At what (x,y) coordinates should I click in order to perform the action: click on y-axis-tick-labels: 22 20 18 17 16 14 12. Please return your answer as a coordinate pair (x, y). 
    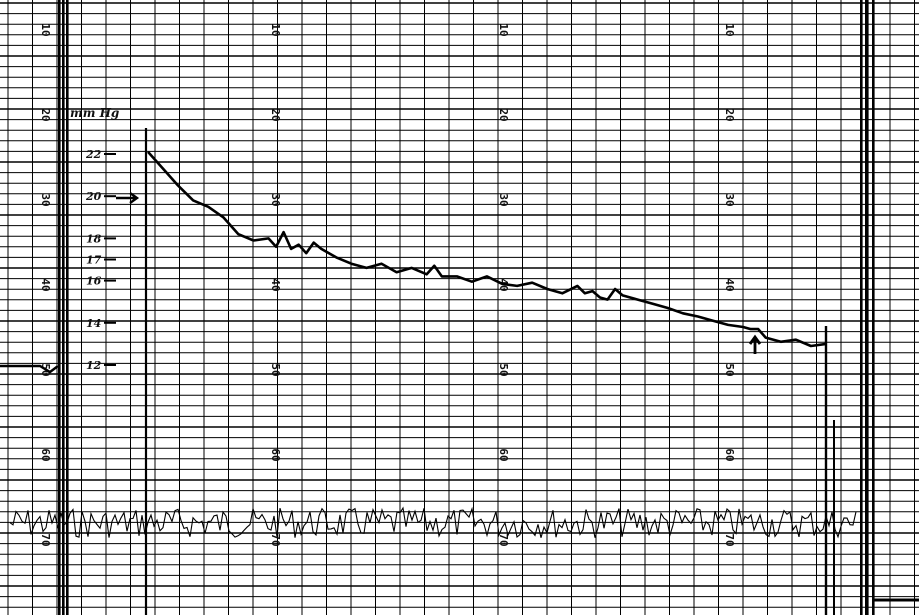
    Looking at the image, I should click on (100, 260).